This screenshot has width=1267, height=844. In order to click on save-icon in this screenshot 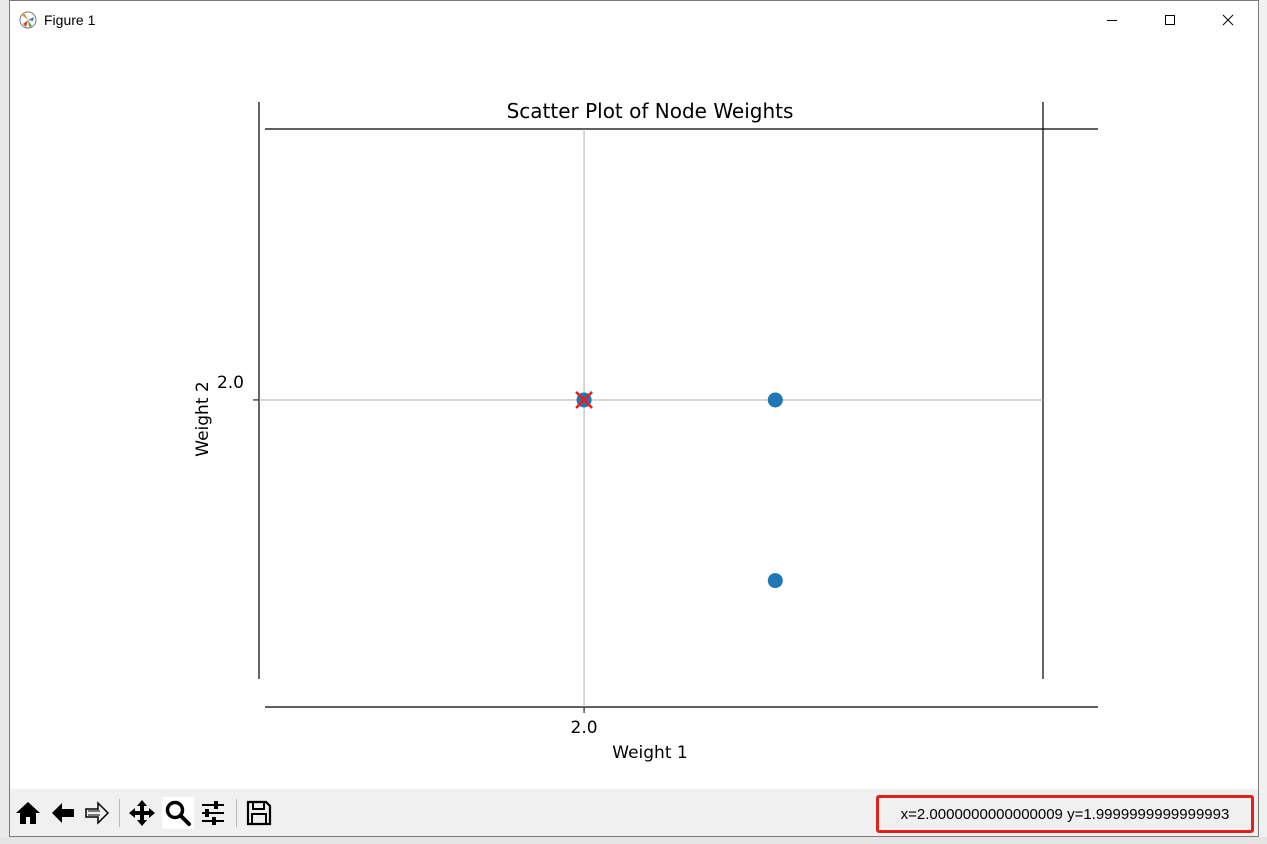, I will do `click(259, 813)`.